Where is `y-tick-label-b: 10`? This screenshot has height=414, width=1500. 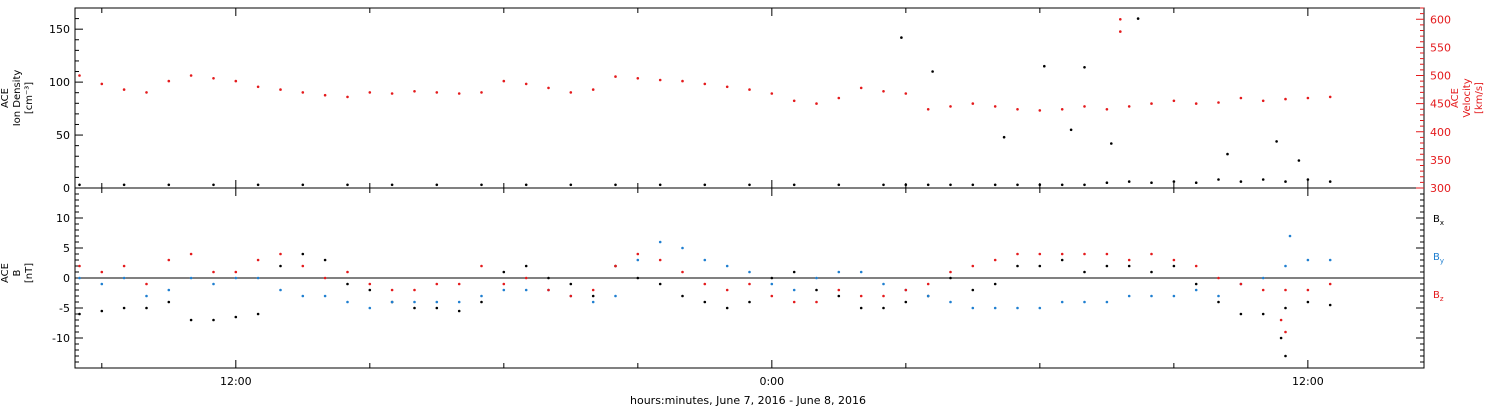 y-tick-label-b: 10 is located at coordinates (63, 218).